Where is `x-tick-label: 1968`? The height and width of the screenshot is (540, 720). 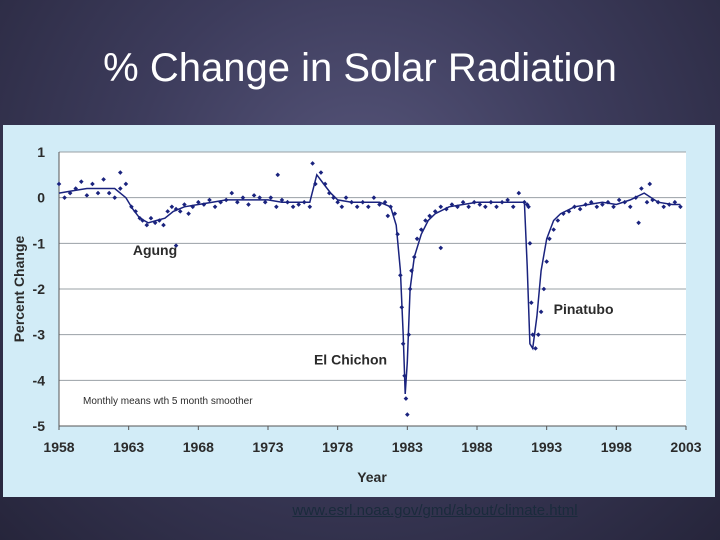
x-tick-label: 1968 is located at coordinates (198, 447).